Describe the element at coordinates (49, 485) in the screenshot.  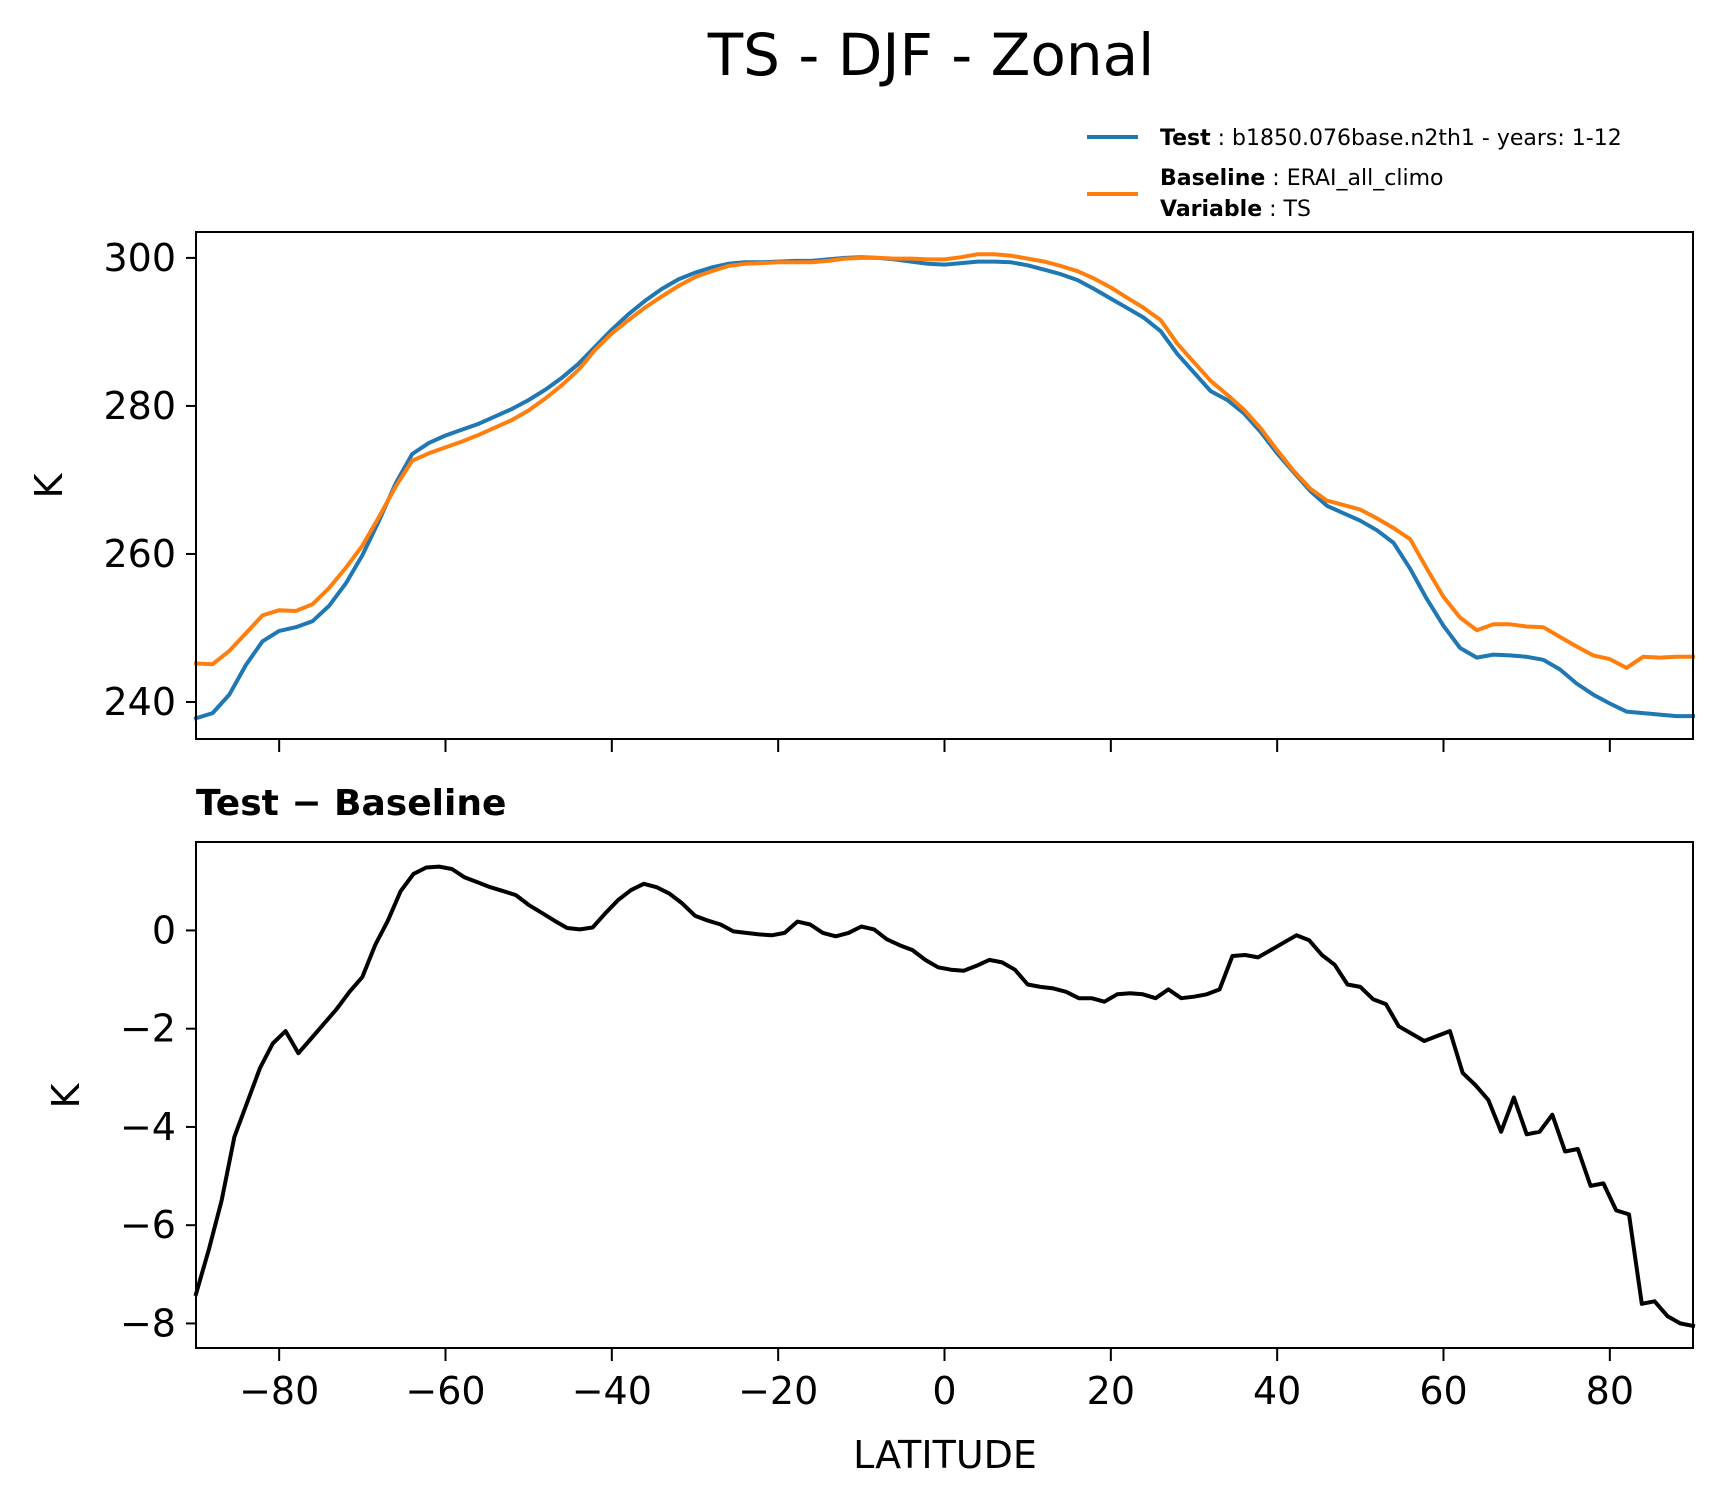
I see `top-y-axis-label: K` at that location.